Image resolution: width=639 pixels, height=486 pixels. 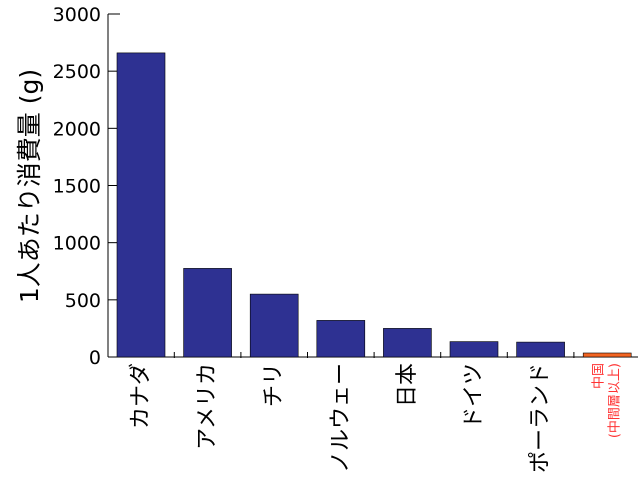 I want to click on x-tick-label-text: 日本, so click(x=407, y=385).